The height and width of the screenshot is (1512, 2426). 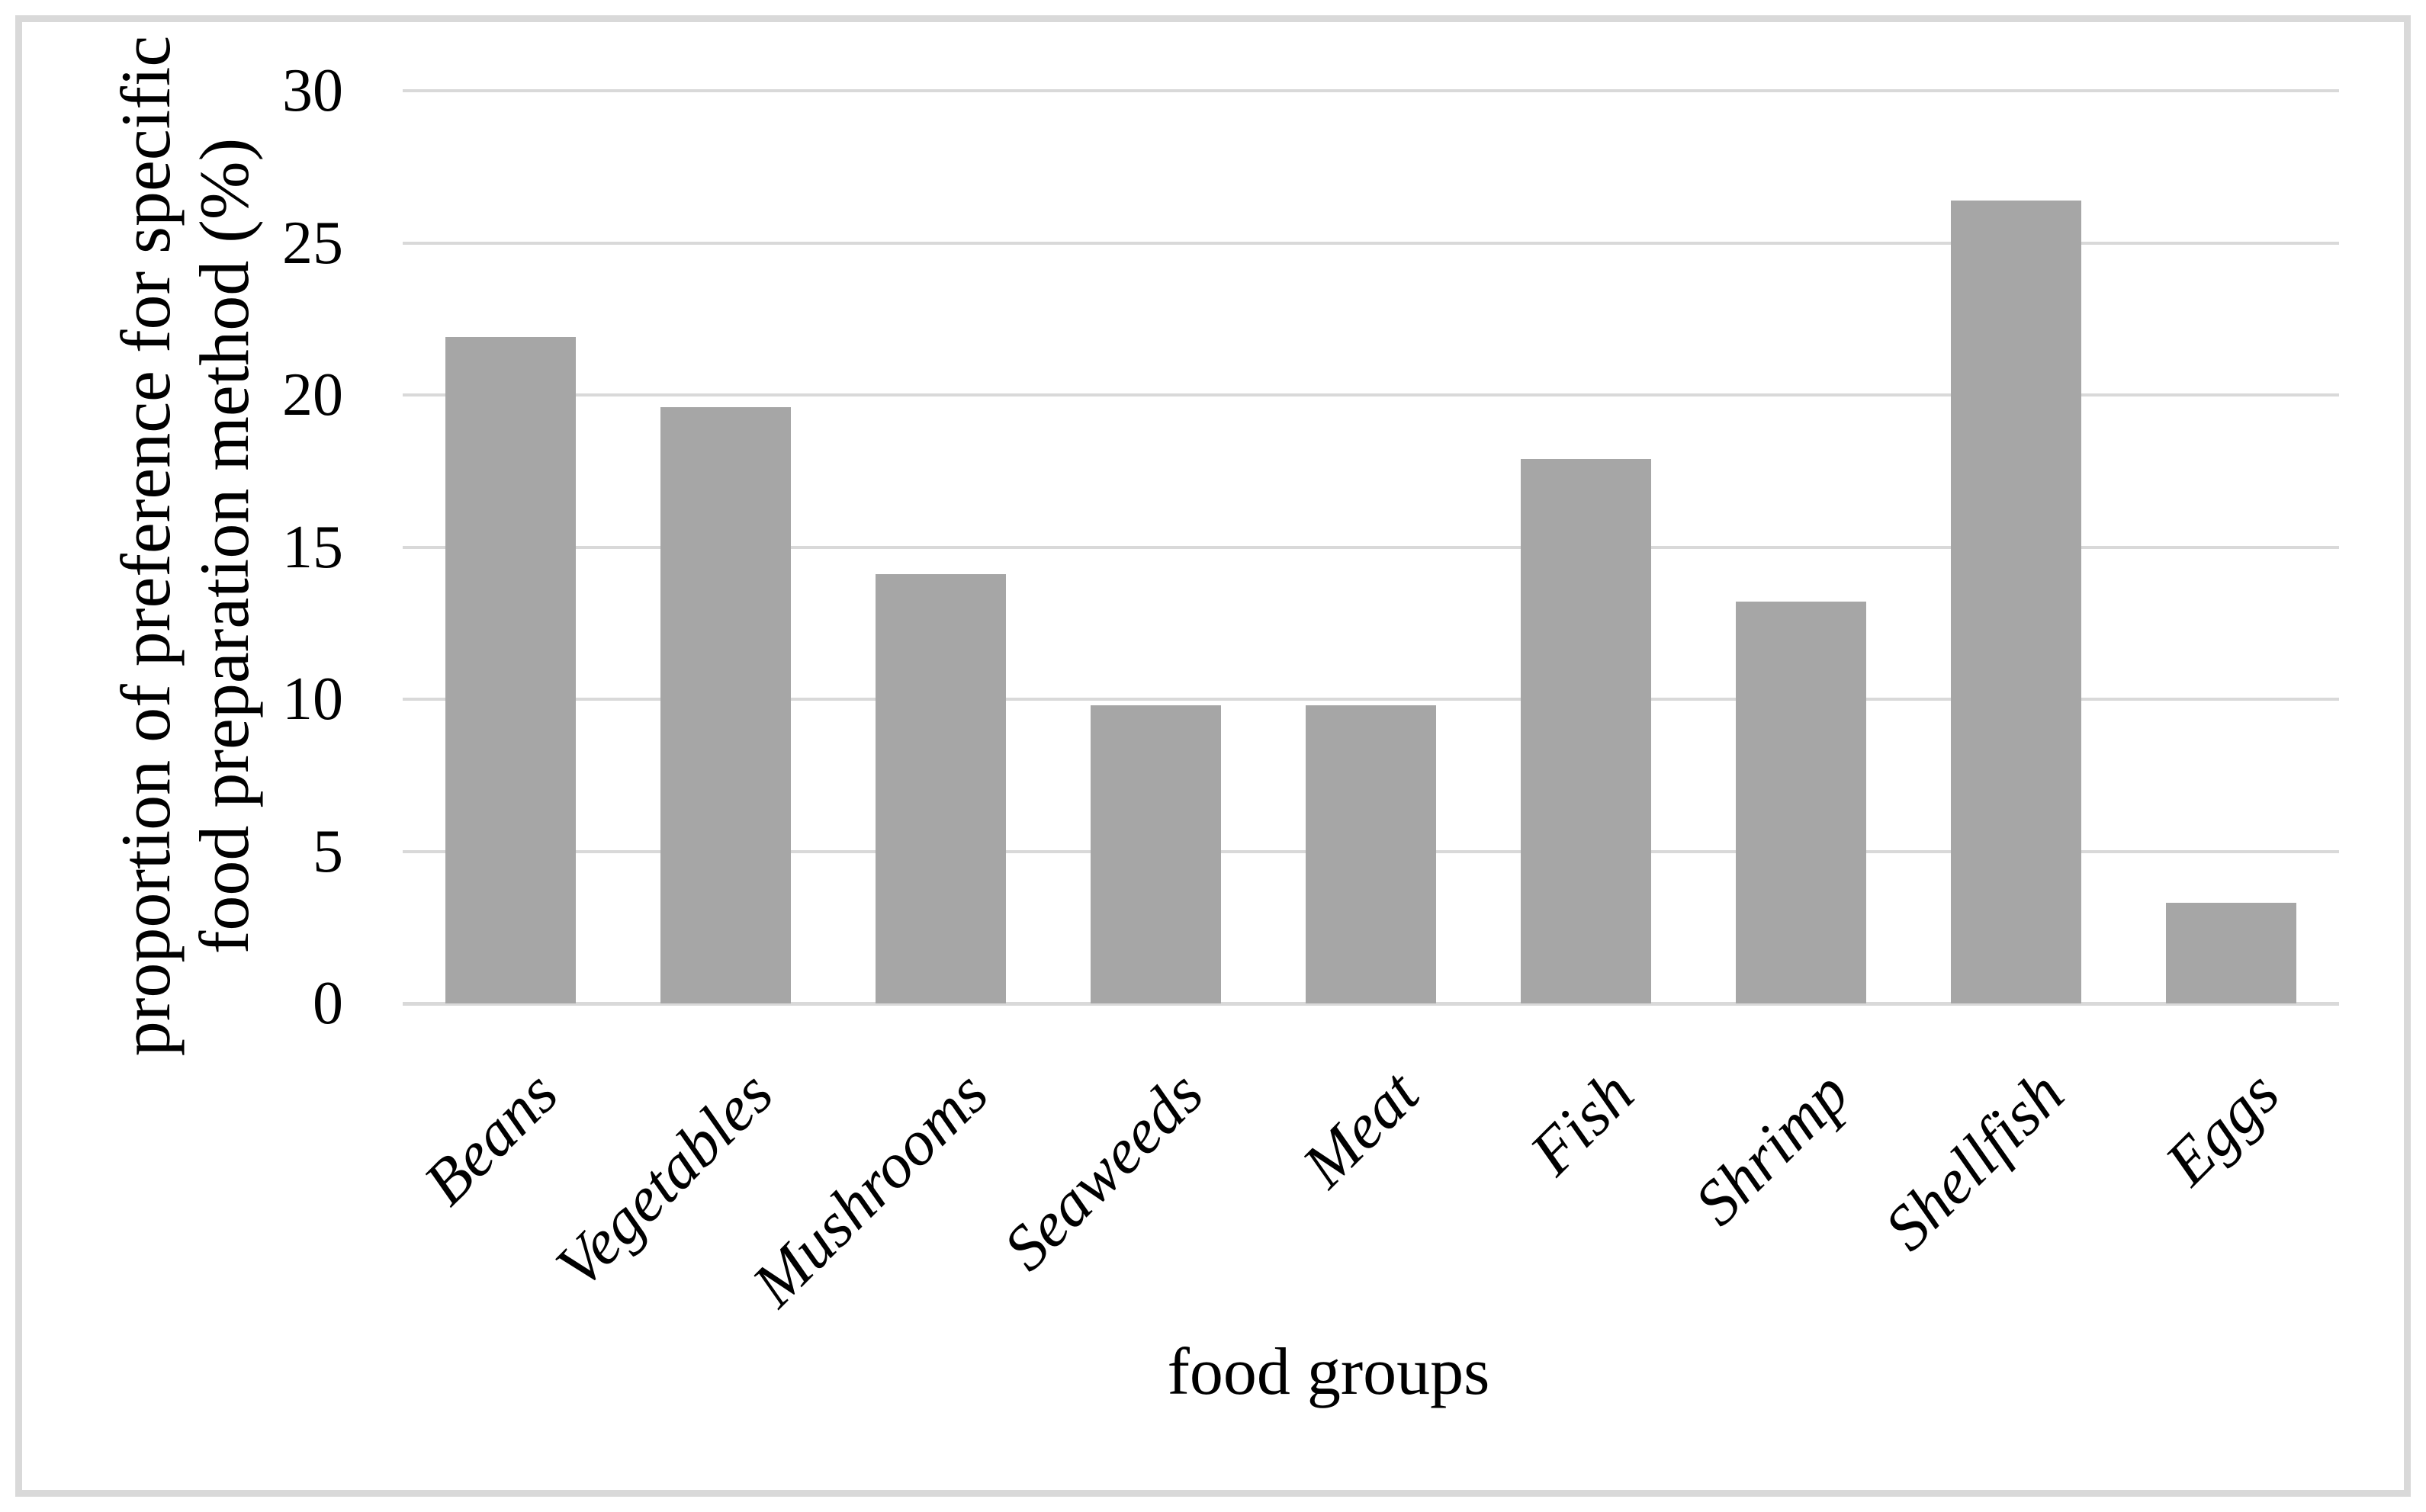 I want to click on y-tick-label: 25, so click(x=312, y=243).